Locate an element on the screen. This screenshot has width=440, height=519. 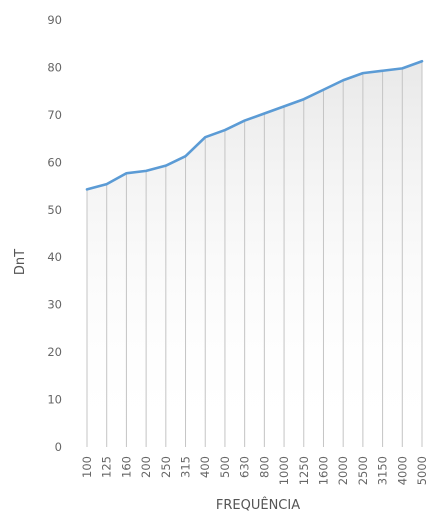
x-tick-label: 400 is located at coordinates (205, 467).